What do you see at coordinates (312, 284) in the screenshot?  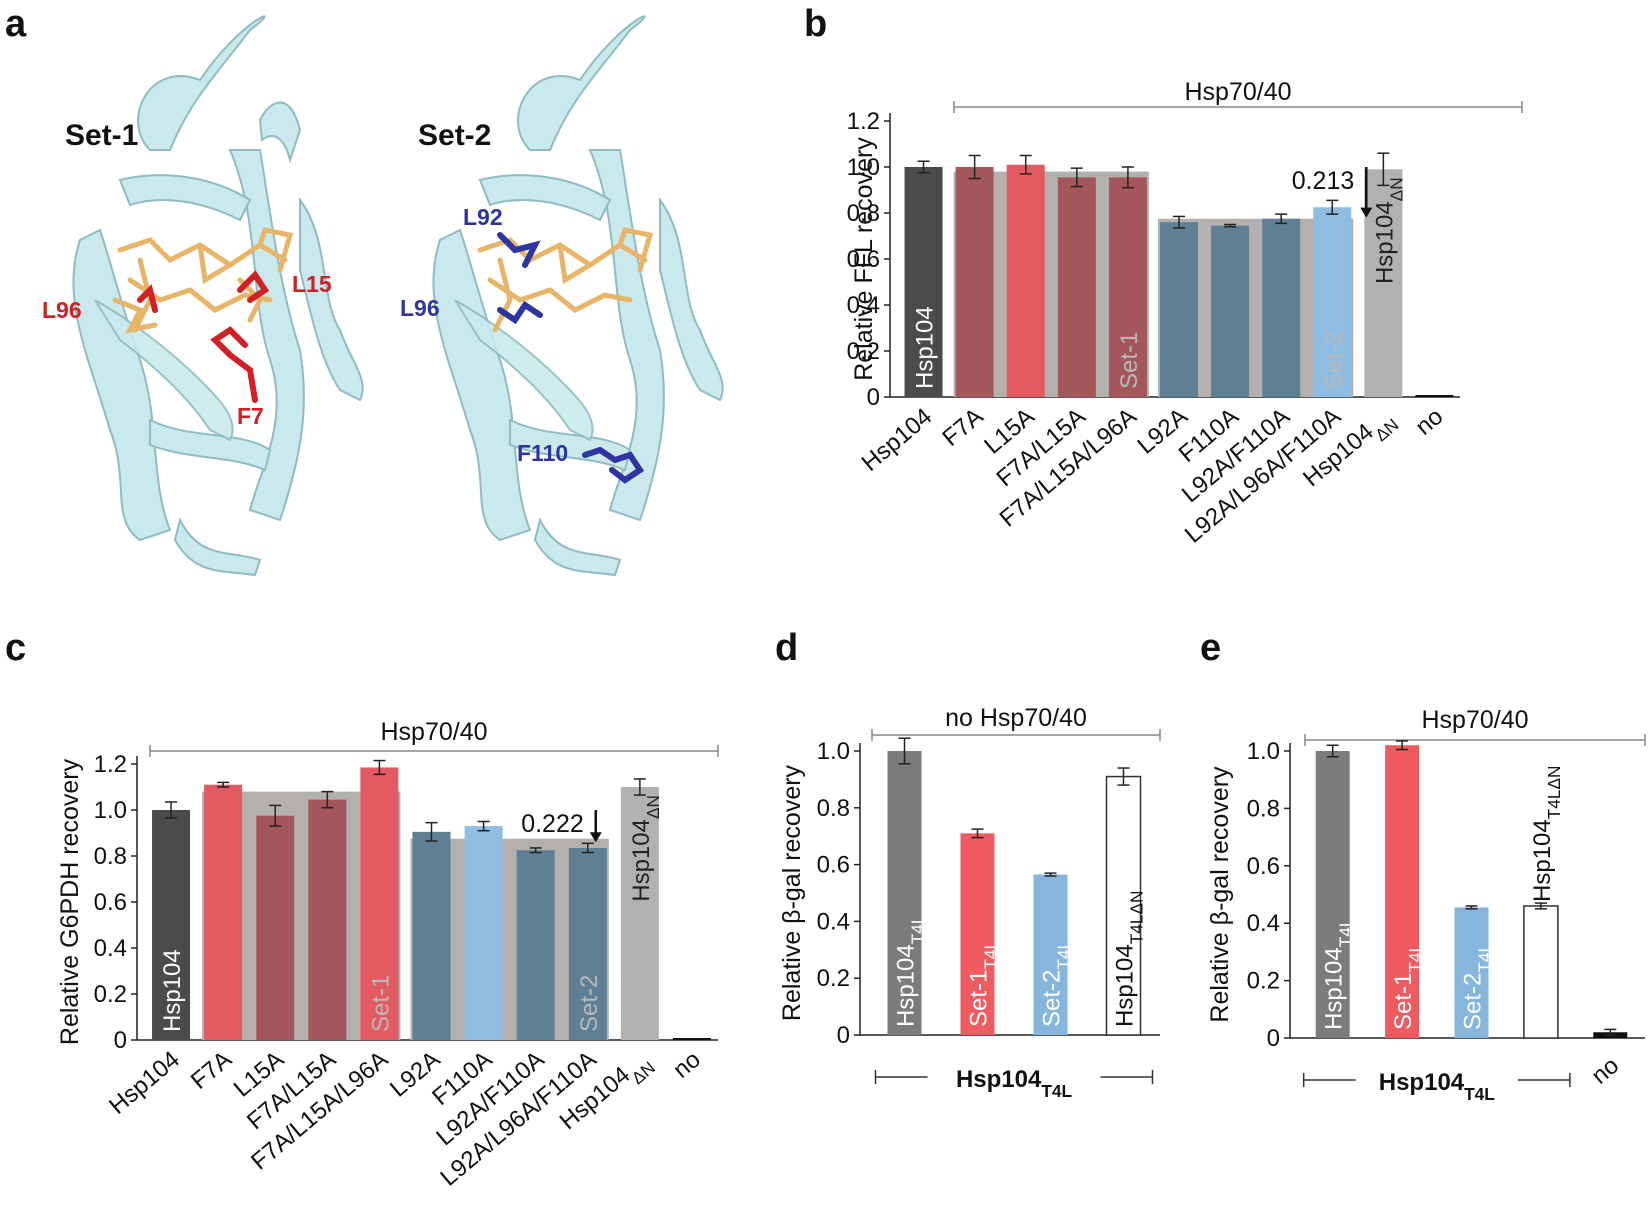 I see `label-l15: L15` at bounding box center [312, 284].